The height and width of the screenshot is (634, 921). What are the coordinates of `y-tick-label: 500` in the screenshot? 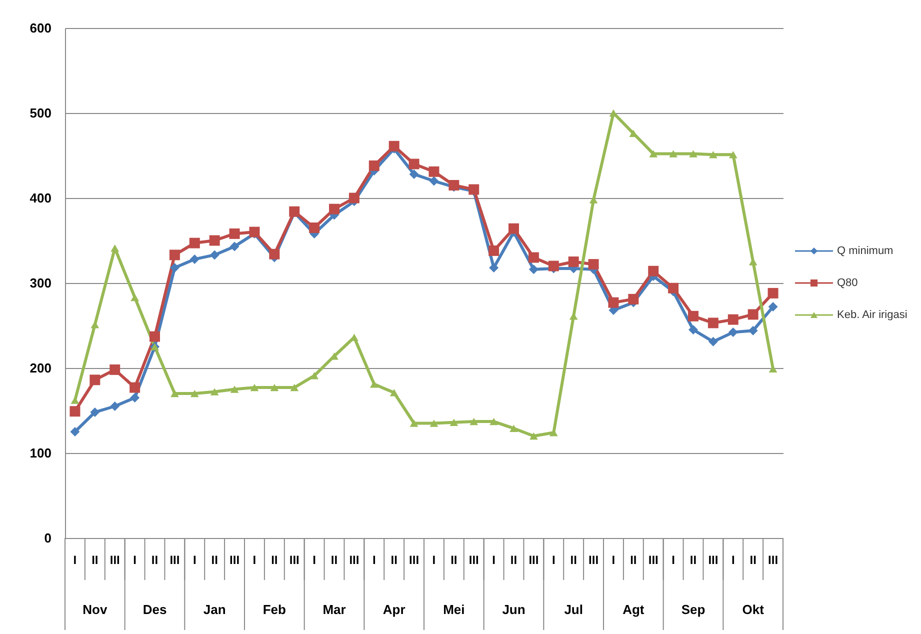 It's located at (41, 113).